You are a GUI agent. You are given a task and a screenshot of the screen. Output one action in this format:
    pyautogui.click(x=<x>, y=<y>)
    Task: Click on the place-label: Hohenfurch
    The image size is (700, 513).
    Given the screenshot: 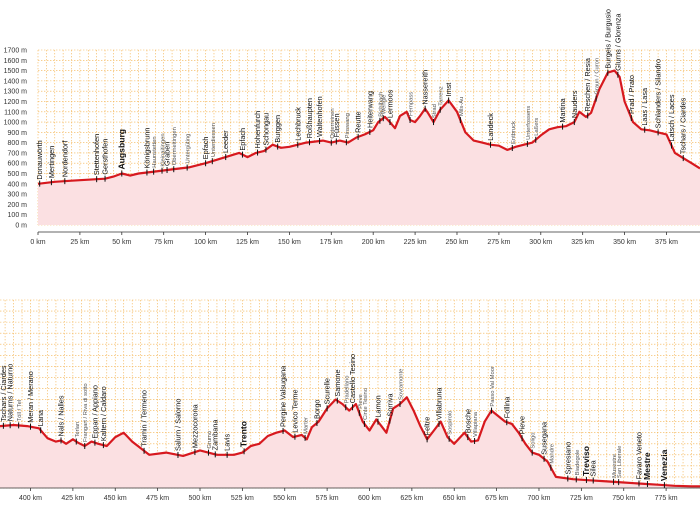 What is the action you would take?
    pyautogui.click(x=257, y=130)
    